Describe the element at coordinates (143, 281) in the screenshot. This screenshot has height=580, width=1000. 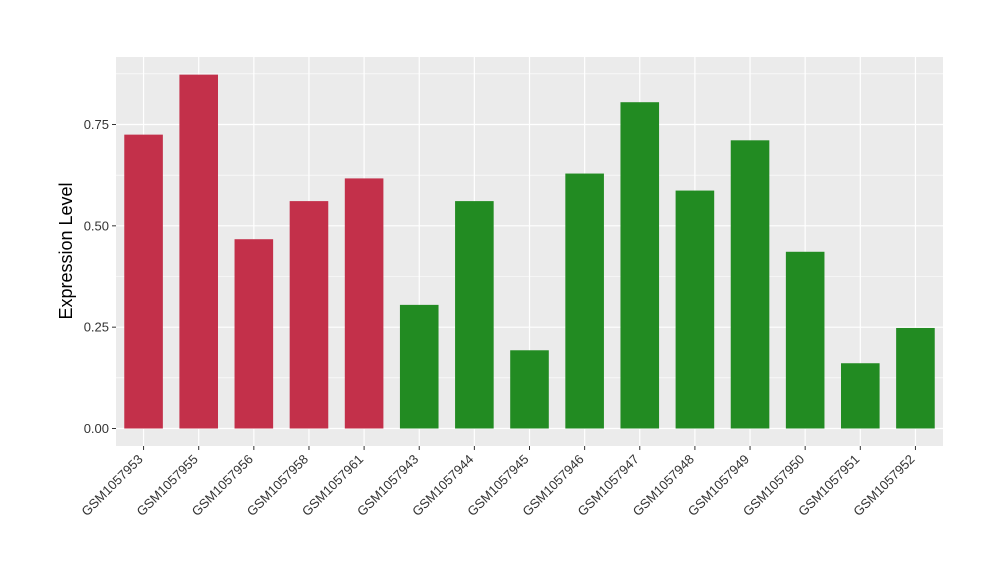
I see `bar-GSM1057953` at that location.